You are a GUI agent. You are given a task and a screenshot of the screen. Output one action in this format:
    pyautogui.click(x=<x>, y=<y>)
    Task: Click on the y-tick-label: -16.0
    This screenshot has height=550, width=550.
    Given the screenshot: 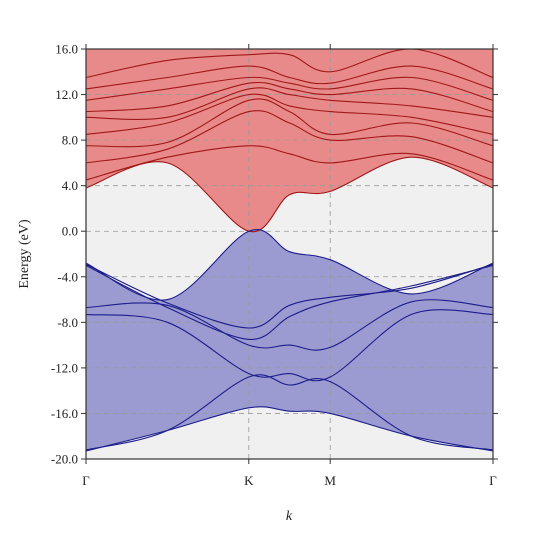 What is the action you would take?
    pyautogui.click(x=64, y=413)
    